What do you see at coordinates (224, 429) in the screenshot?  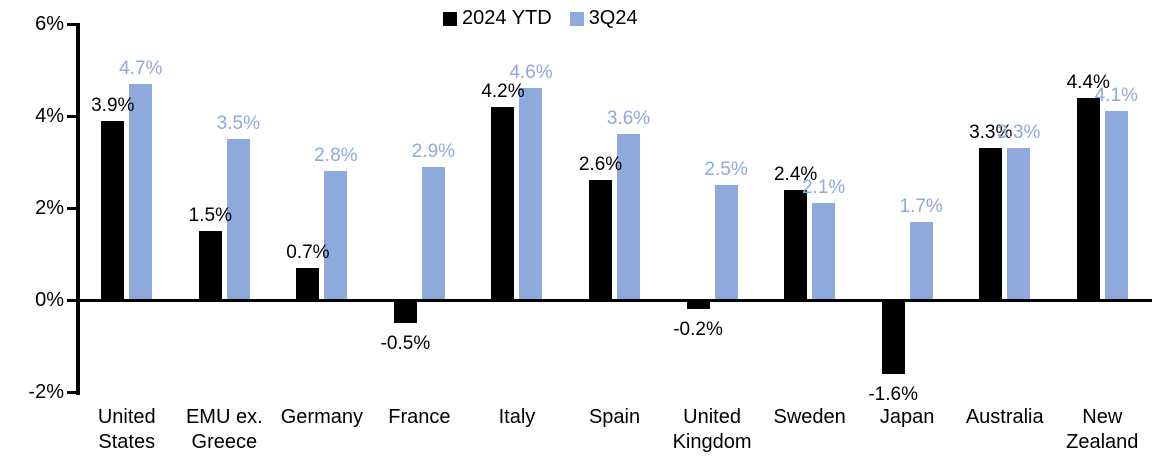 I see `category-label: EMU ex. Greece` at bounding box center [224, 429].